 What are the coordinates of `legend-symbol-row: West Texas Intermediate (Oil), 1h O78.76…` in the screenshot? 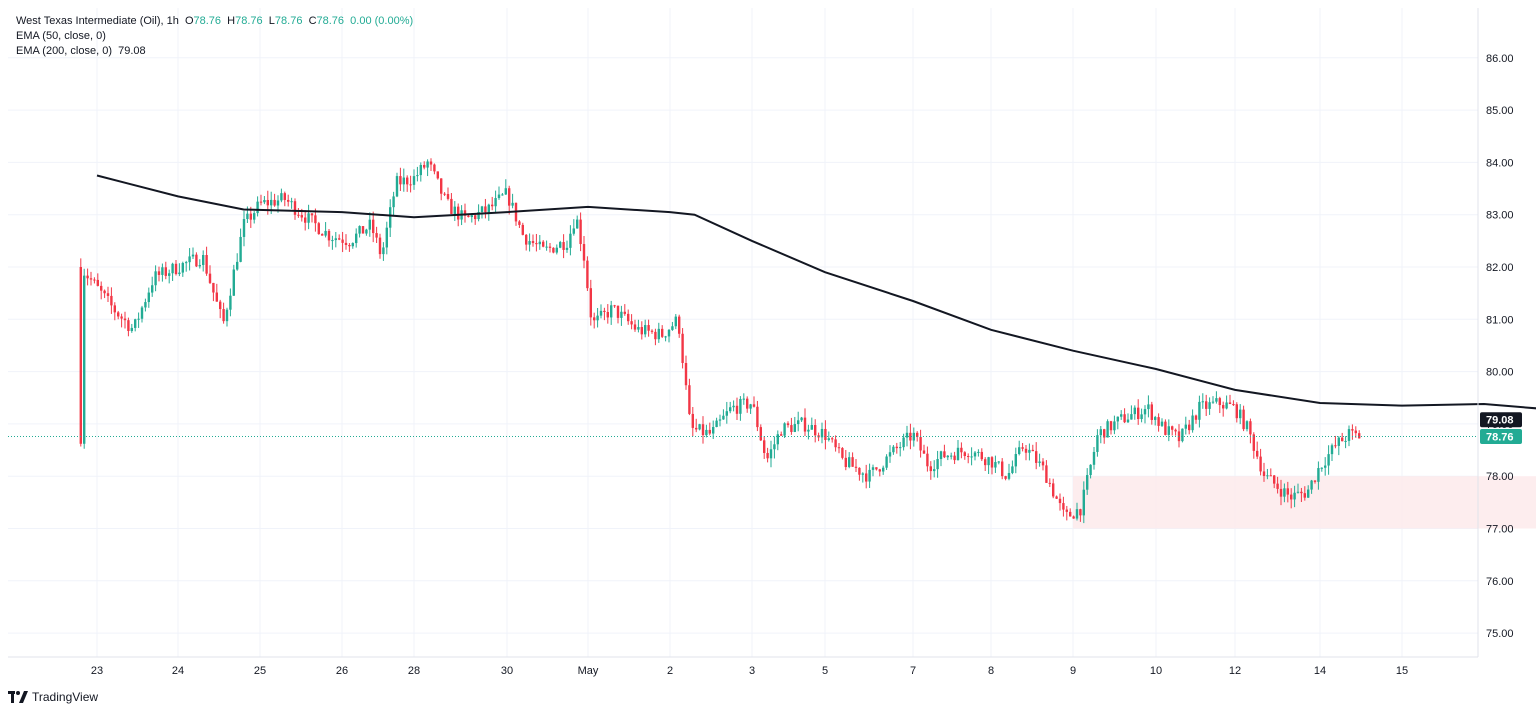 It's located at (214, 21).